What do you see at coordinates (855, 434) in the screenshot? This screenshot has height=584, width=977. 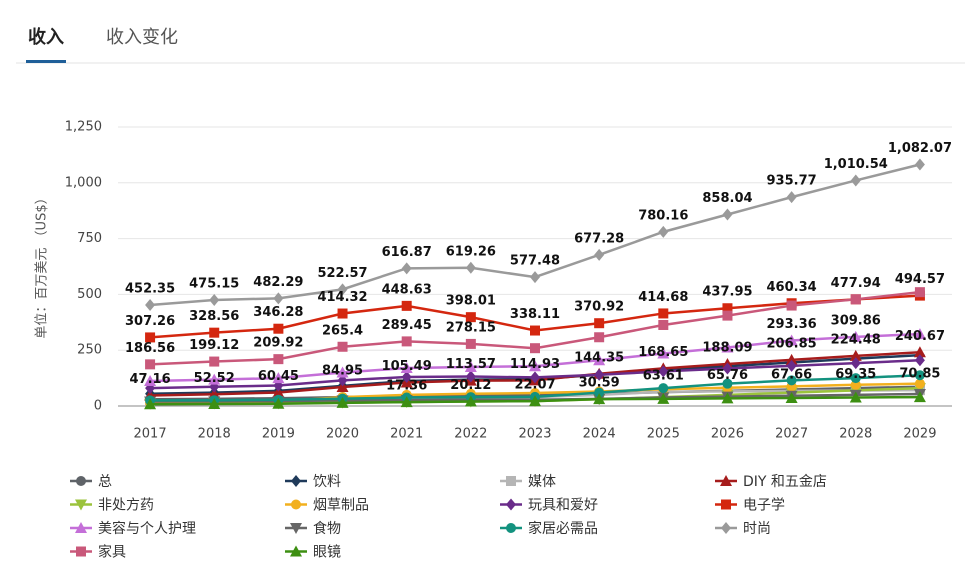 I see `x-tick-label: 2028` at bounding box center [855, 434].